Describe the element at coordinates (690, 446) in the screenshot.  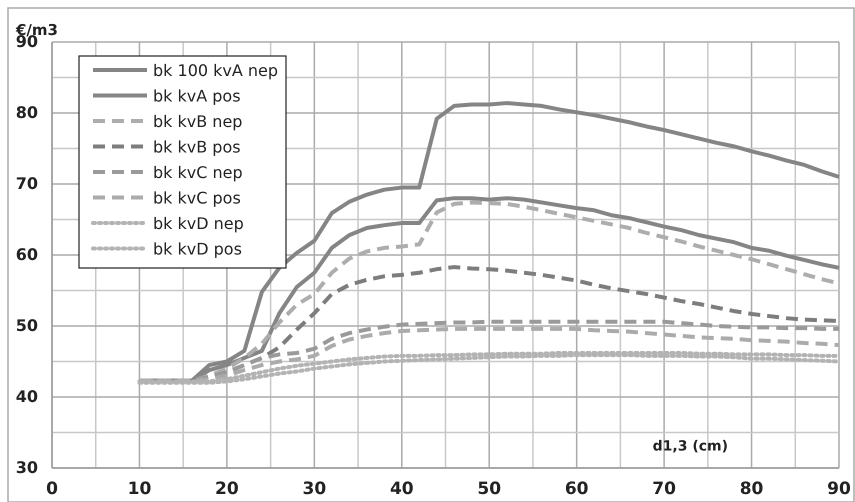
I see `x-axis-title: d1,3 (cm)` at that location.